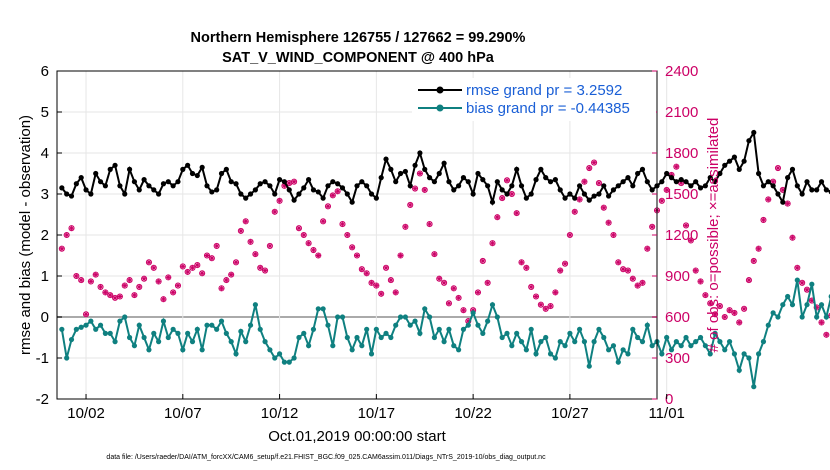 The height and width of the screenshot is (470, 830). What do you see at coordinates (473, 413) in the screenshot?
I see `x-tick-label: 10/22` at bounding box center [473, 413].